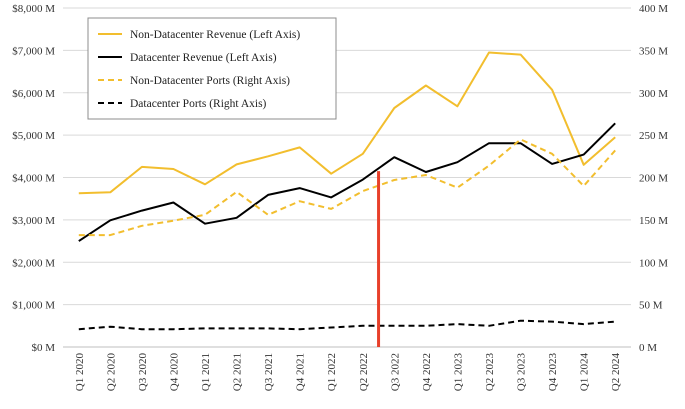 The height and width of the screenshot is (409, 685). I want to click on x-tick-label: Q1 2020, so click(80, 372).